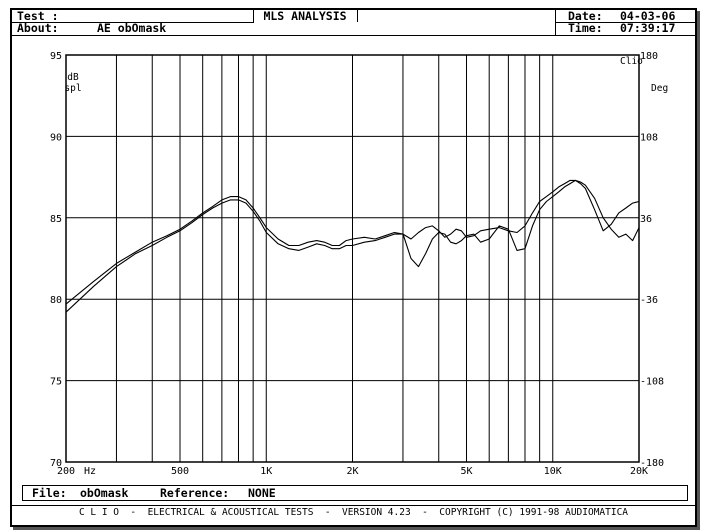 The height and width of the screenshot is (532, 705). Describe the element at coordinates (266, 471) in the screenshot. I see `x-tick-label: 1K` at that location.